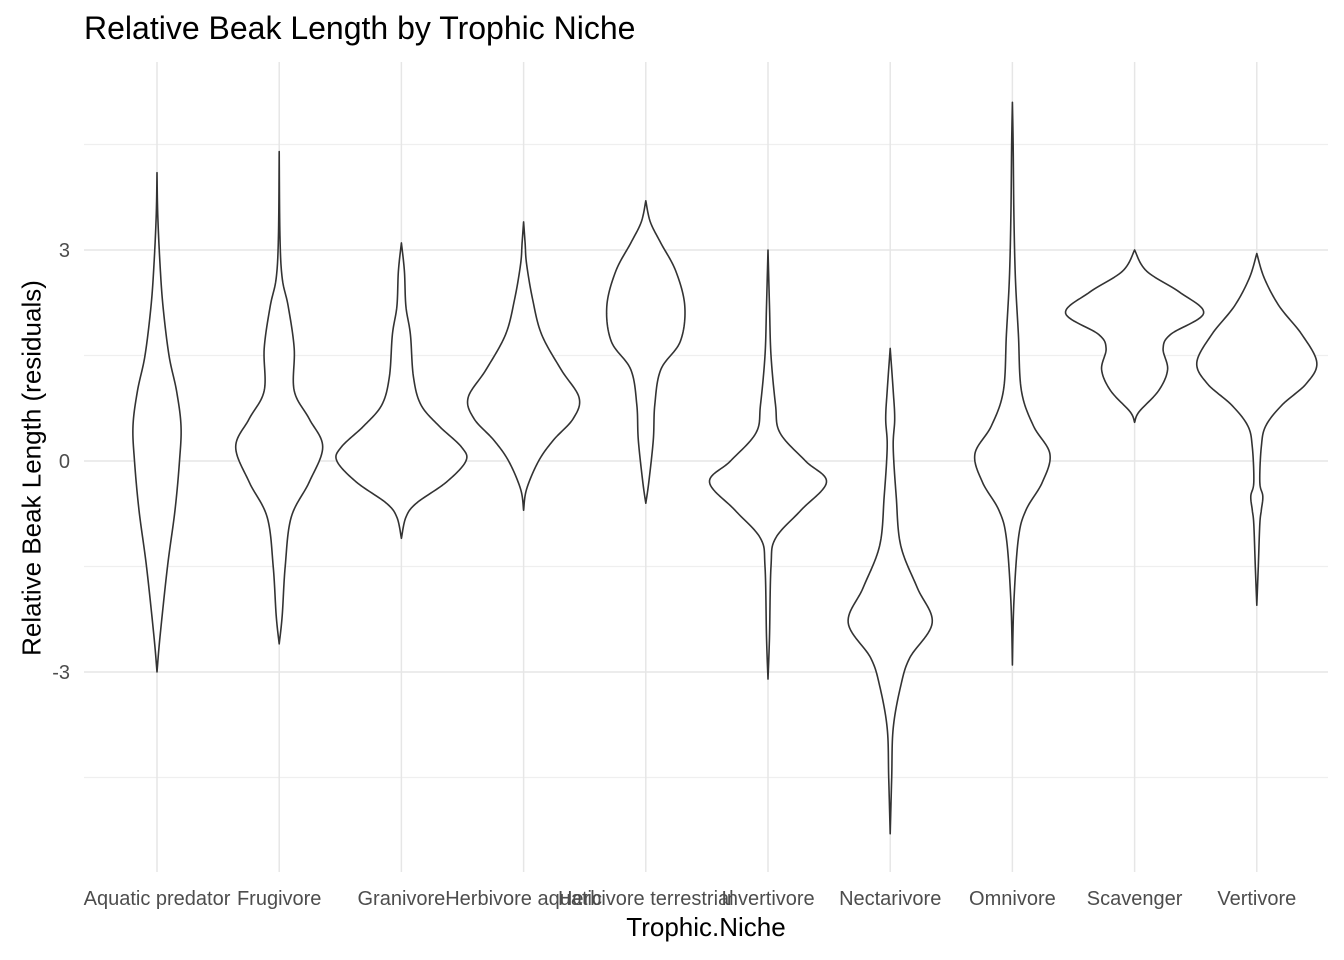 This screenshot has height=960, width=1344. Describe the element at coordinates (64, 462) in the screenshot. I see `y-tick-label: 0` at that location.